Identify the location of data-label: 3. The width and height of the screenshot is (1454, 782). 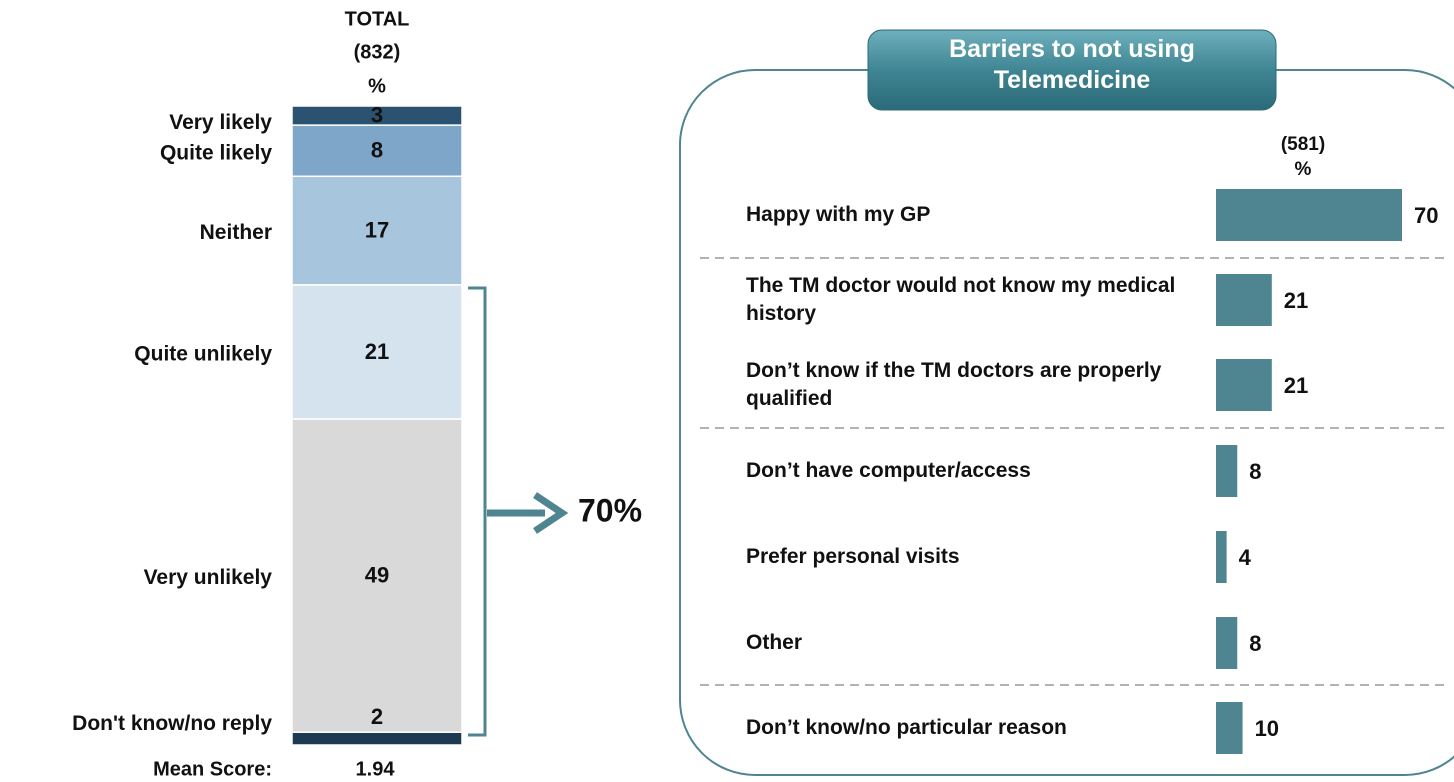
(377, 114).